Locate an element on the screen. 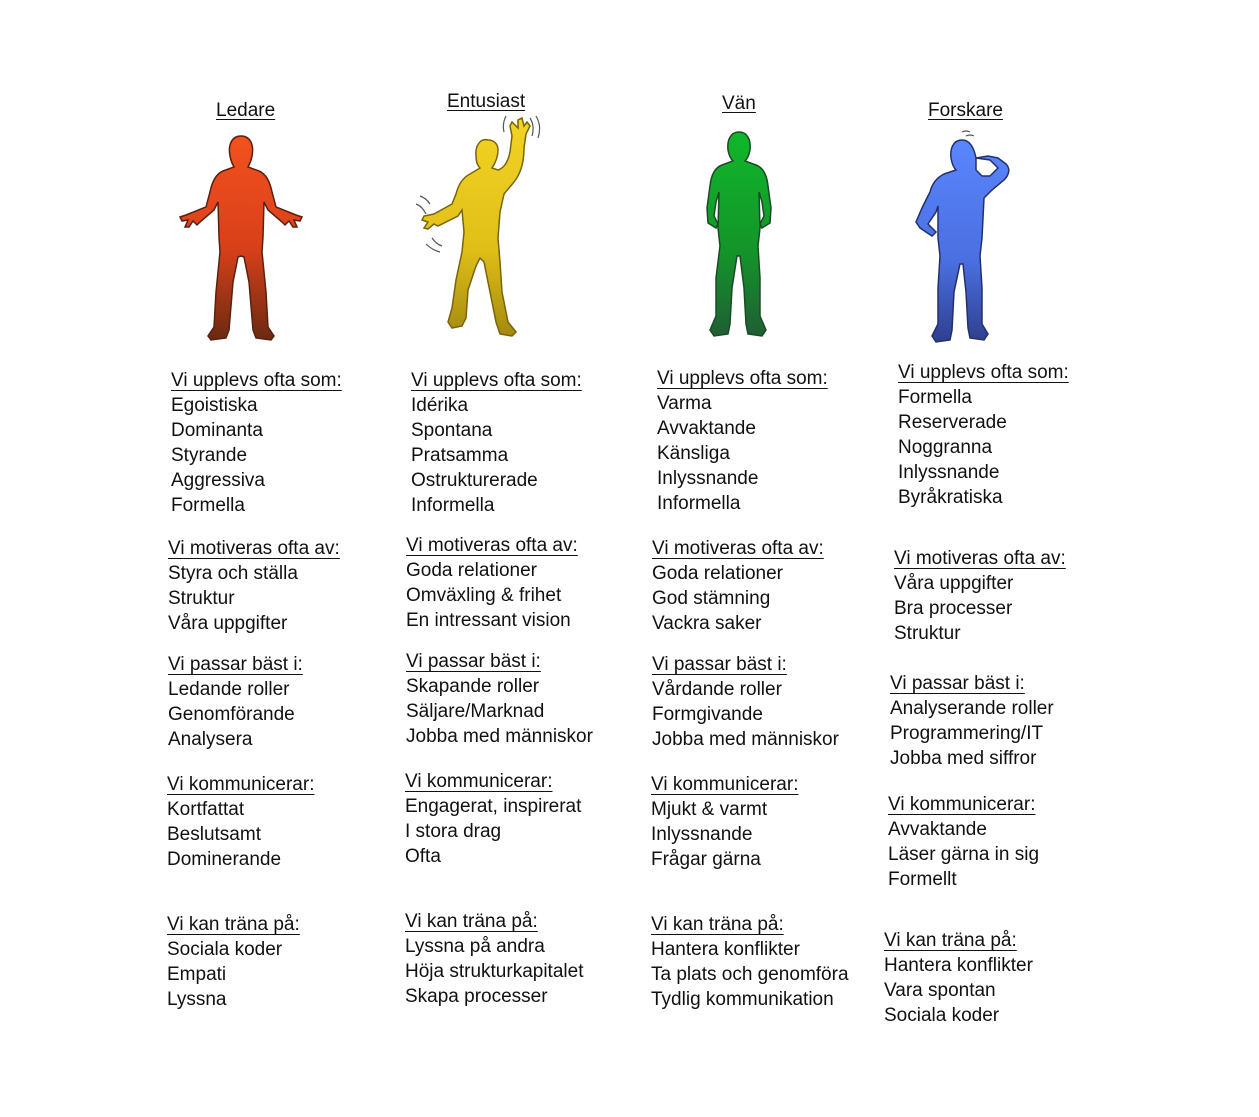 The image size is (1259, 1117). list-item: Ta plats och genomföra is located at coordinates (750, 974).